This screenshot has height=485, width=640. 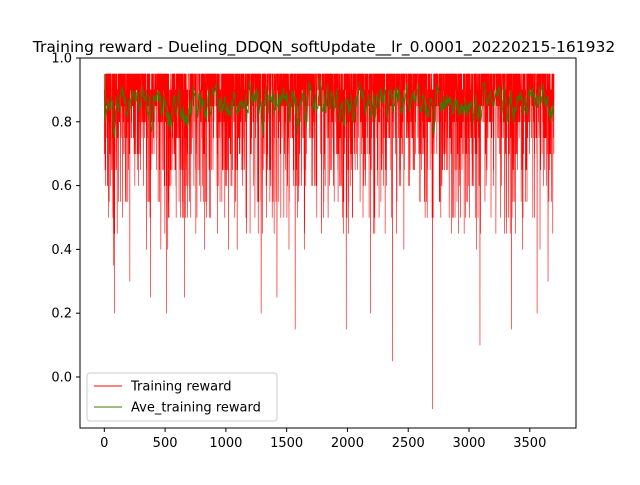 What do you see at coordinates (61, 377) in the screenshot?
I see `y-tick-label: 0.0` at bounding box center [61, 377].